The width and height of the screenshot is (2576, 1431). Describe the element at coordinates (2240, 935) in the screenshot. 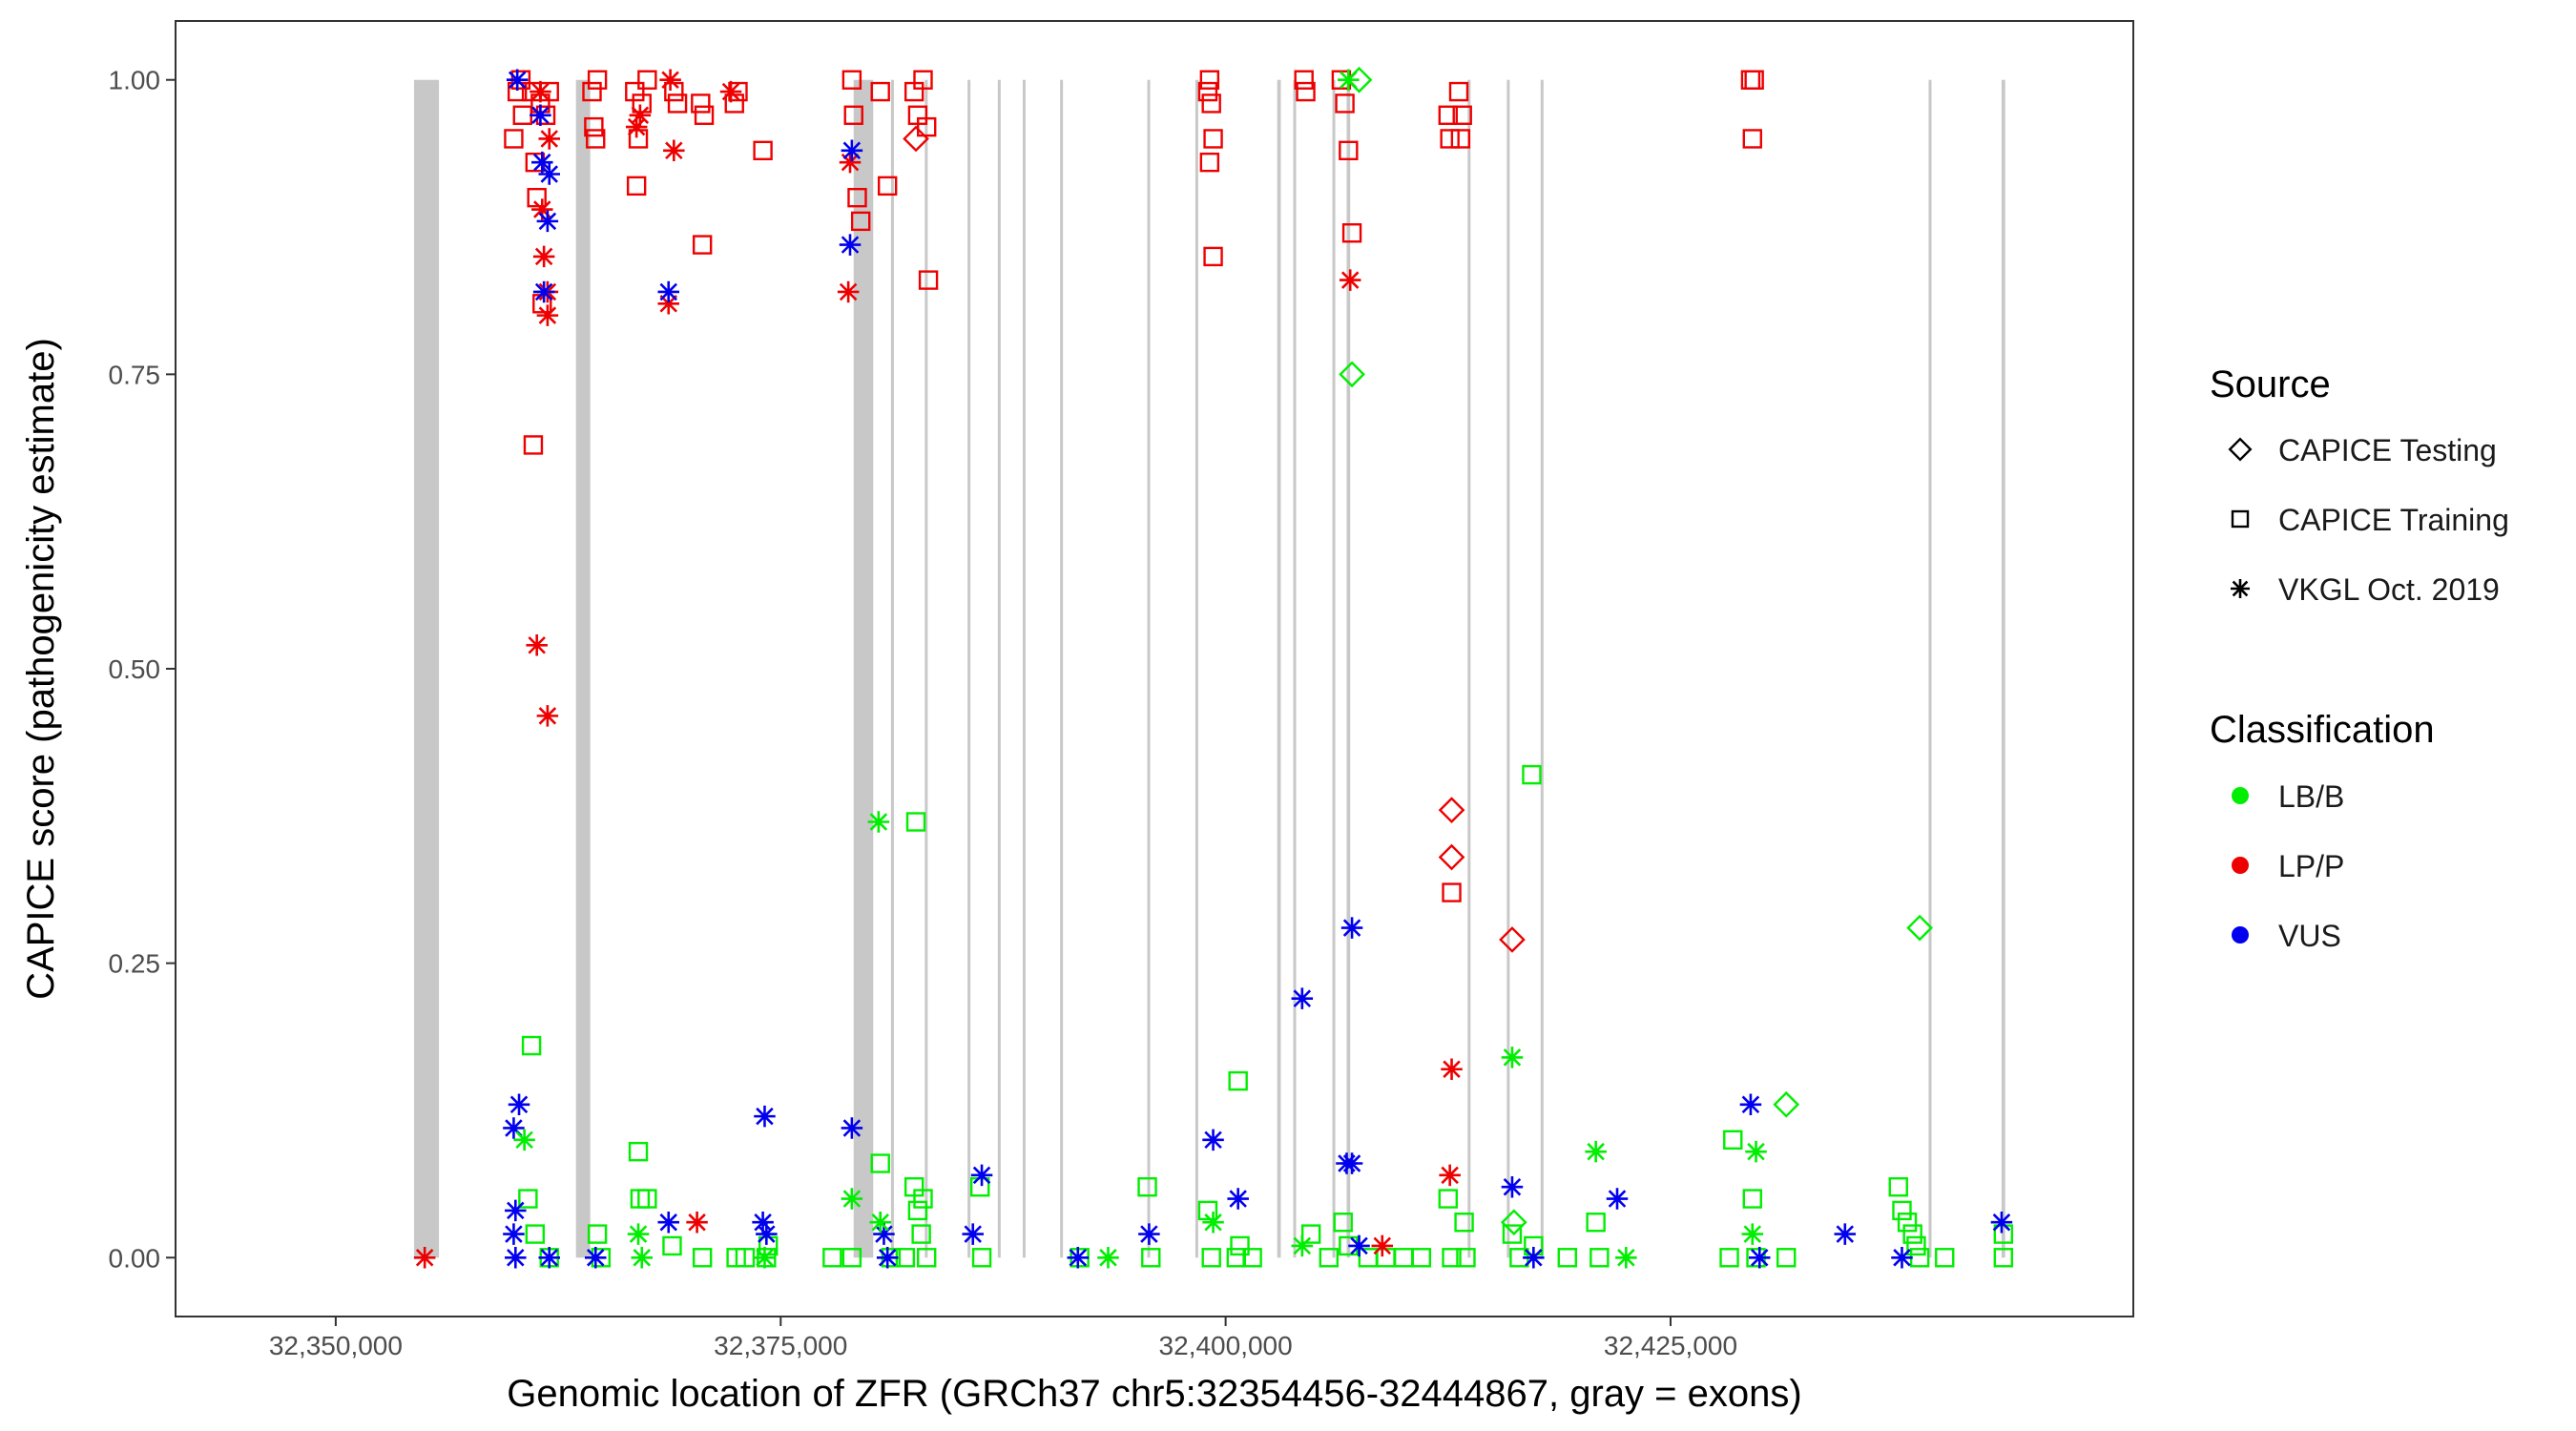

I see `legend-key-dot-vus` at that location.